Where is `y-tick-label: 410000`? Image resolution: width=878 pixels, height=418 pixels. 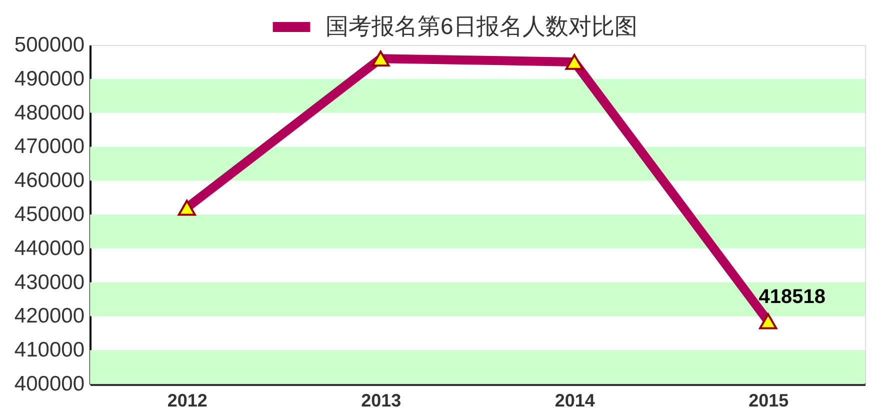
y-tick-label: 410000 is located at coordinates (49, 350).